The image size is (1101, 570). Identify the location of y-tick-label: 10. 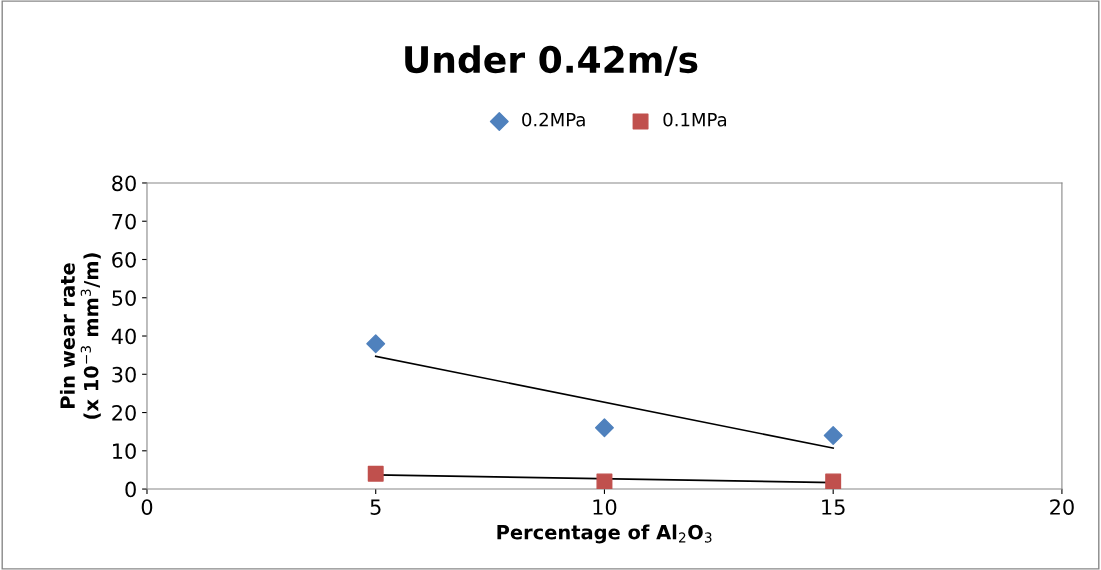
(124, 451).